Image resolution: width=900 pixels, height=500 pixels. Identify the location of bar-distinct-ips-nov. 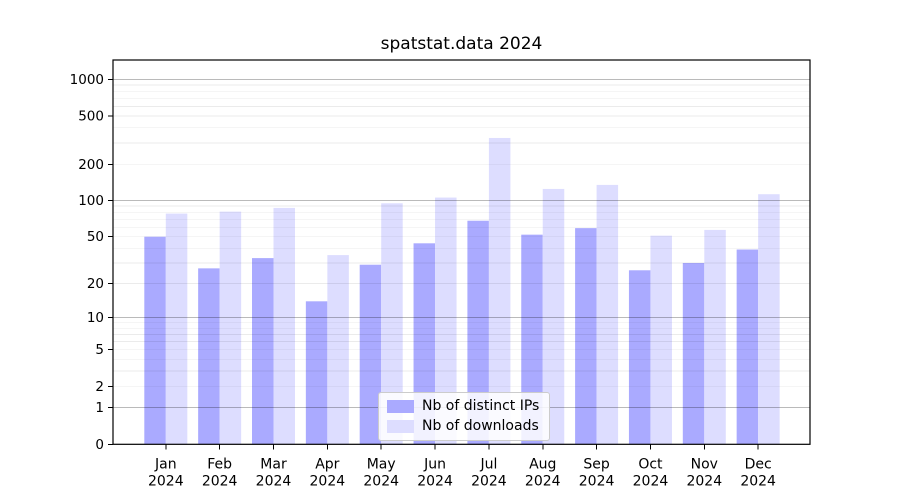
(693, 353).